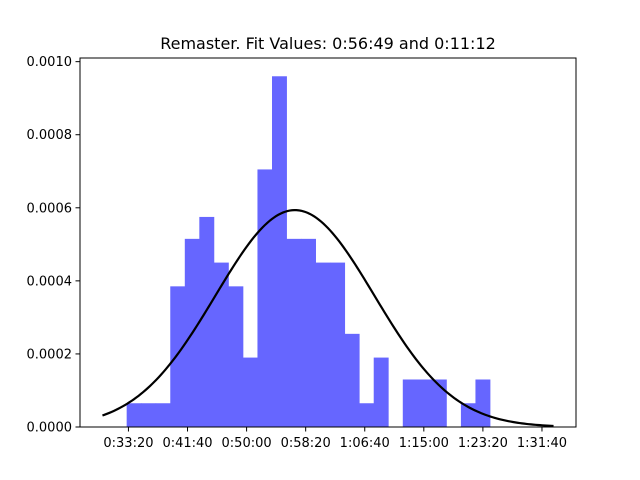 The image size is (640, 480). What do you see at coordinates (50, 428) in the screenshot?
I see `y-tick-label: 0.0000` at bounding box center [50, 428].